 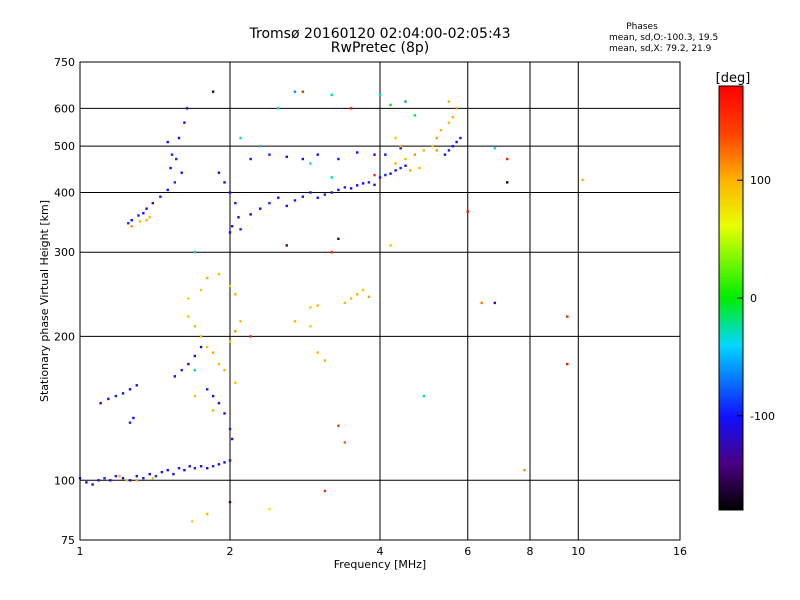 I want to click on y-tick-label: 500, so click(x=64, y=146).